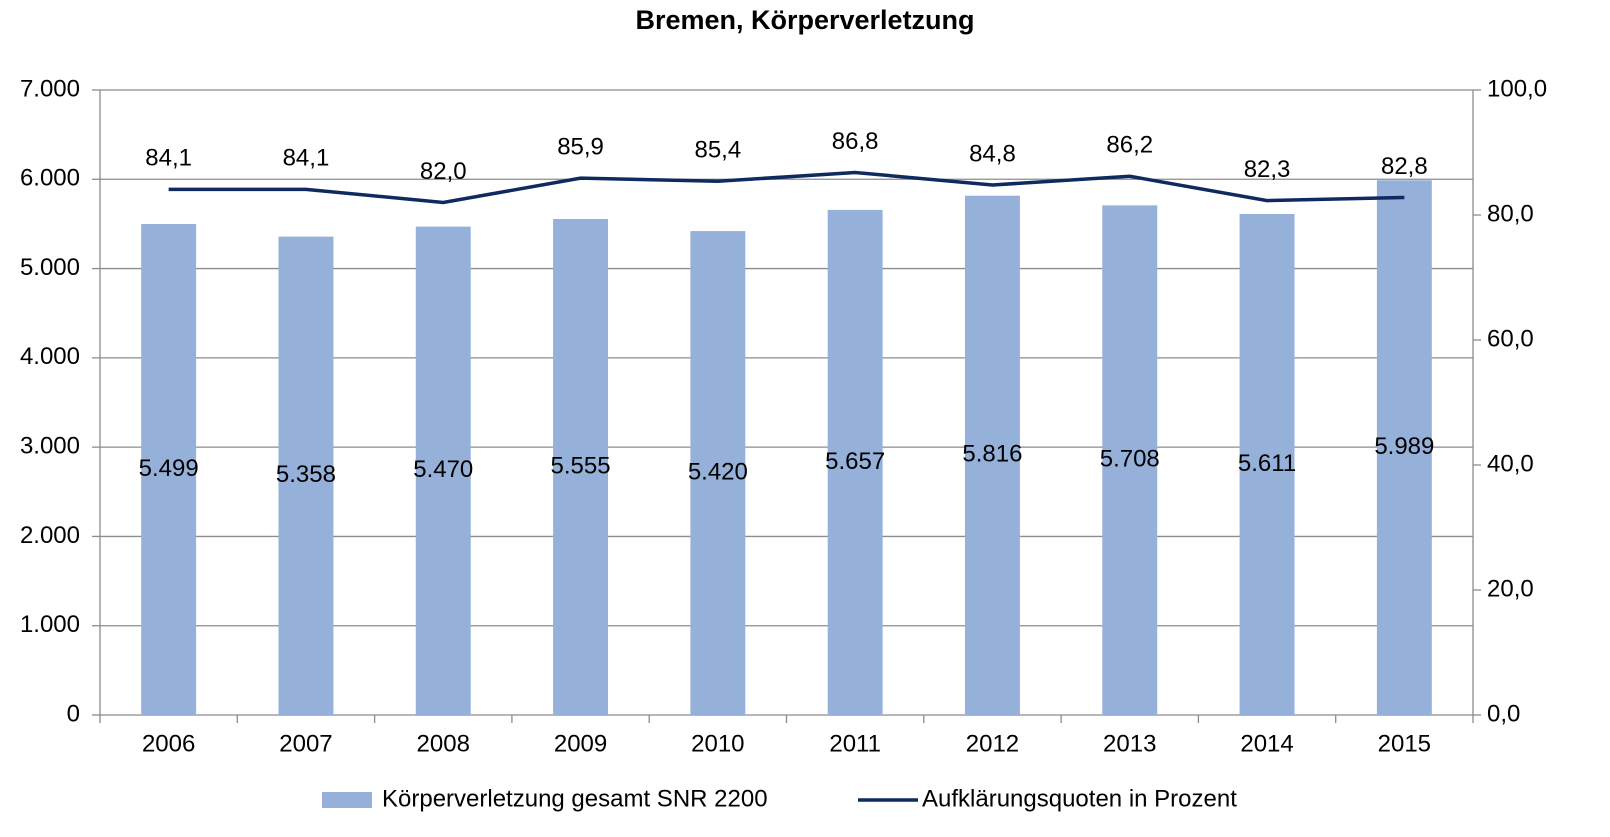 This screenshot has height=837, width=1610. I want to click on bar-value-label: 5.657, so click(855, 461).